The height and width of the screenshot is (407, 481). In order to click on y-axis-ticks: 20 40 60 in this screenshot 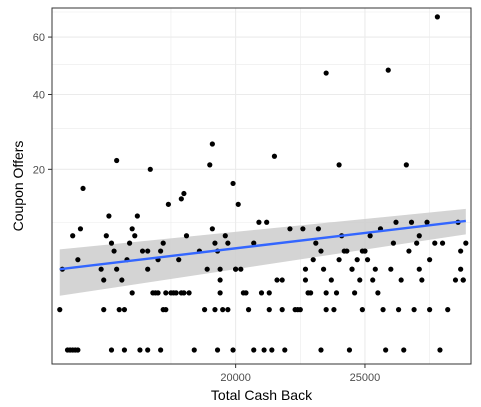, I will do `click(42, 104)`.